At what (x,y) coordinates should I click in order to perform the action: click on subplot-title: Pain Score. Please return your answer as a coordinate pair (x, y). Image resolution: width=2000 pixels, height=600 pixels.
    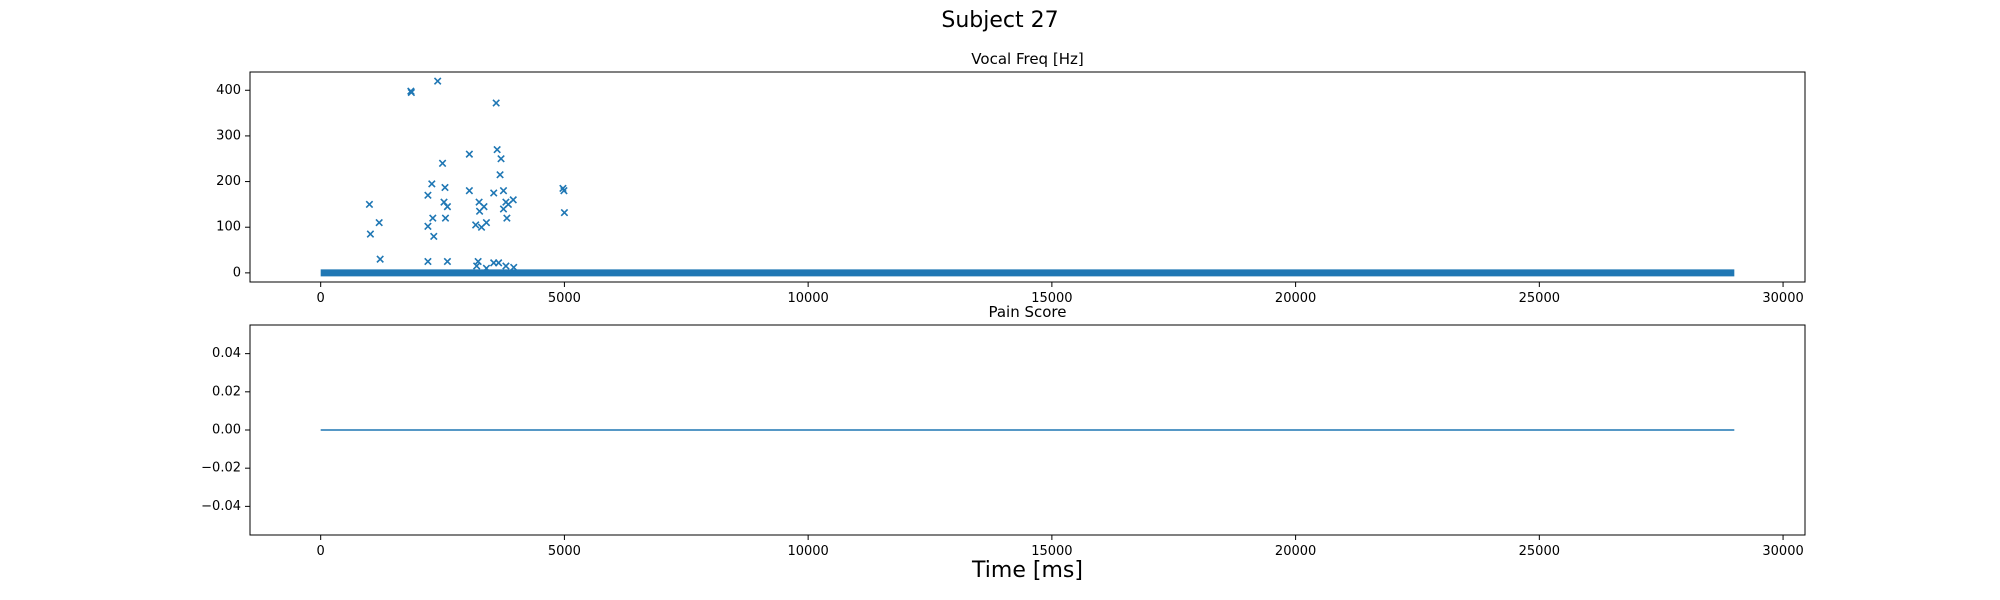
    Looking at the image, I should click on (1027, 312).